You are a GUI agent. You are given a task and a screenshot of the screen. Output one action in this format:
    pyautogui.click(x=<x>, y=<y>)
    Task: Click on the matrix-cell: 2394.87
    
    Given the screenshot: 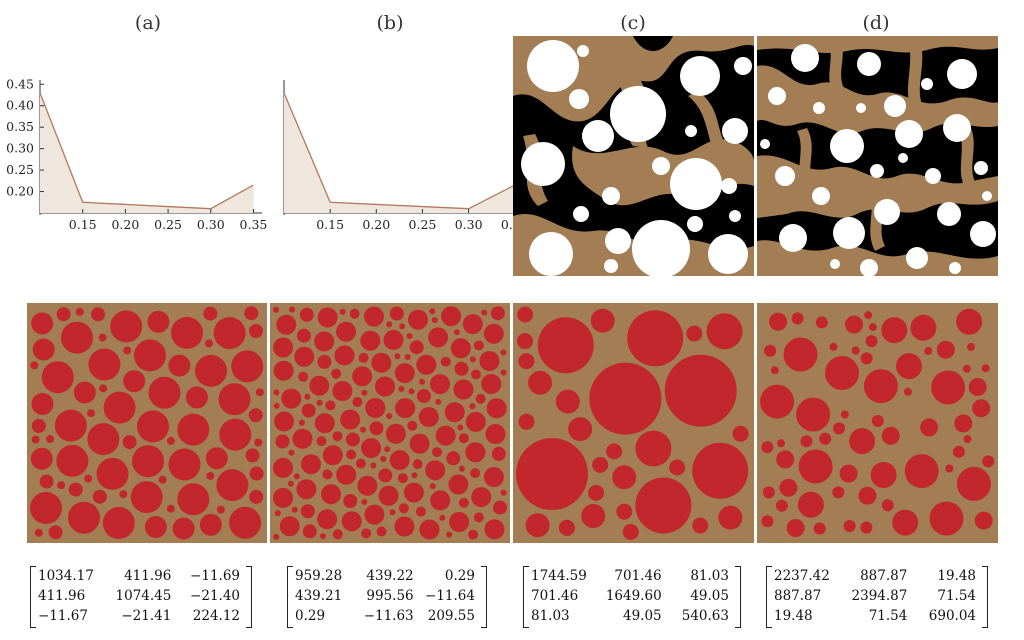 What is the action you would take?
    pyautogui.click(x=879, y=596)
    